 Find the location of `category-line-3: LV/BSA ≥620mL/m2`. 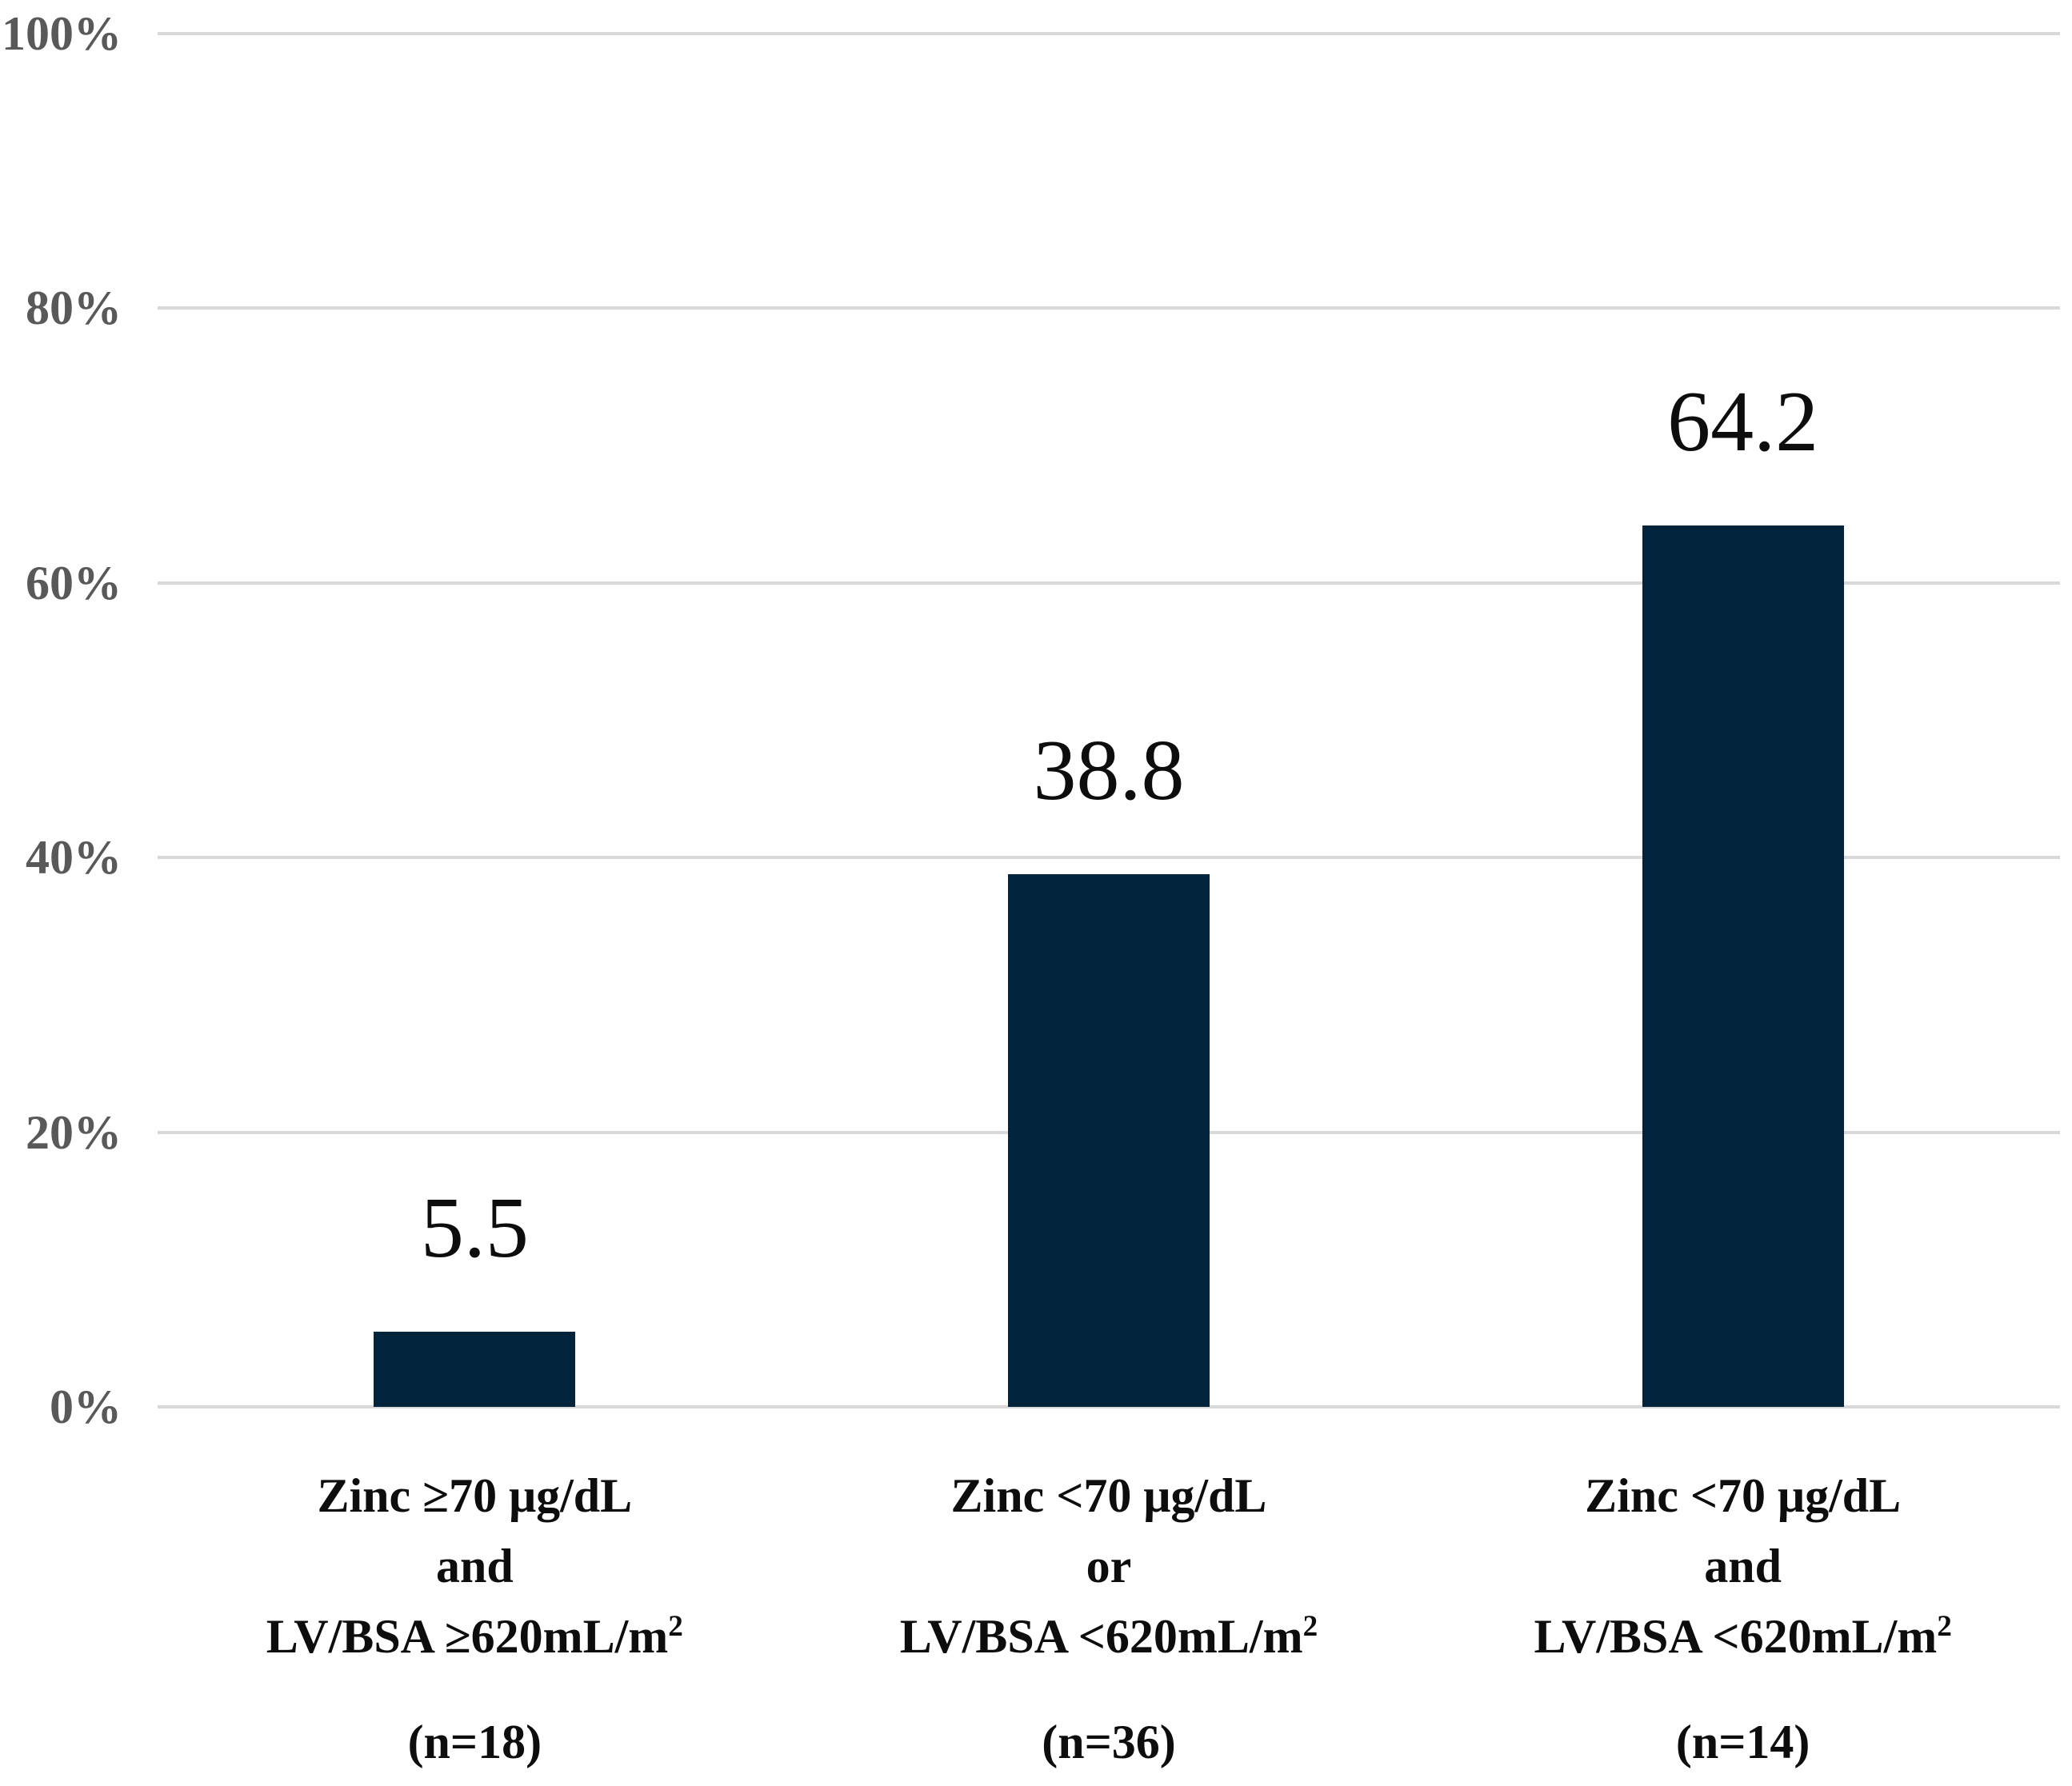

category-line-3: LV/BSA ≥620mL/m2 is located at coordinates (475, 1636).